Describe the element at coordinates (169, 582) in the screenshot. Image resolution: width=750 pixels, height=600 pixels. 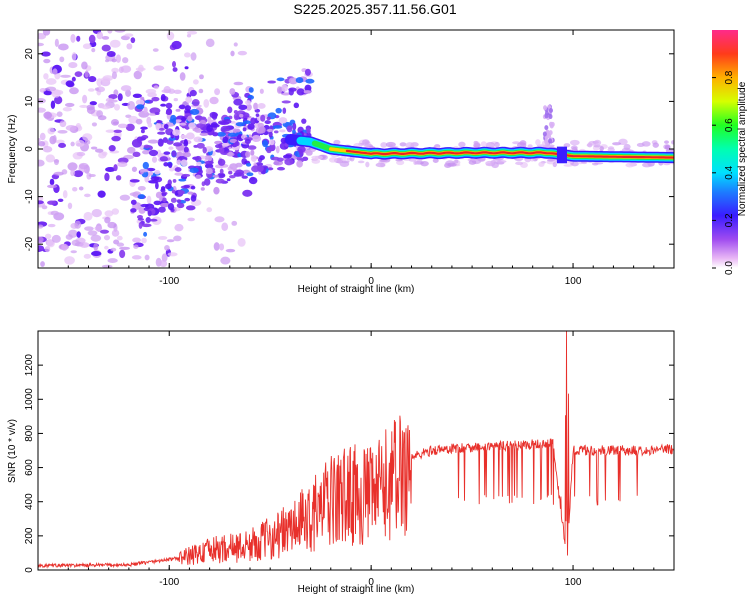
I see `snr-xtick-label: -100` at that location.